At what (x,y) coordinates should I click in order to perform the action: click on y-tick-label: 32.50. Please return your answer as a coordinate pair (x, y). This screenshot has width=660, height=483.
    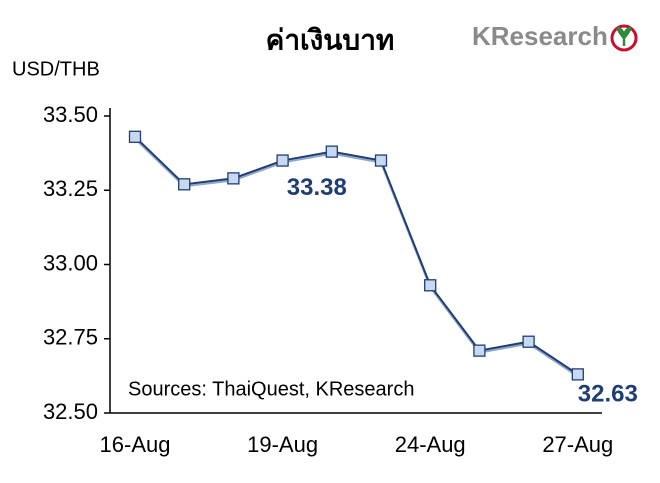
    Looking at the image, I should click on (70, 411).